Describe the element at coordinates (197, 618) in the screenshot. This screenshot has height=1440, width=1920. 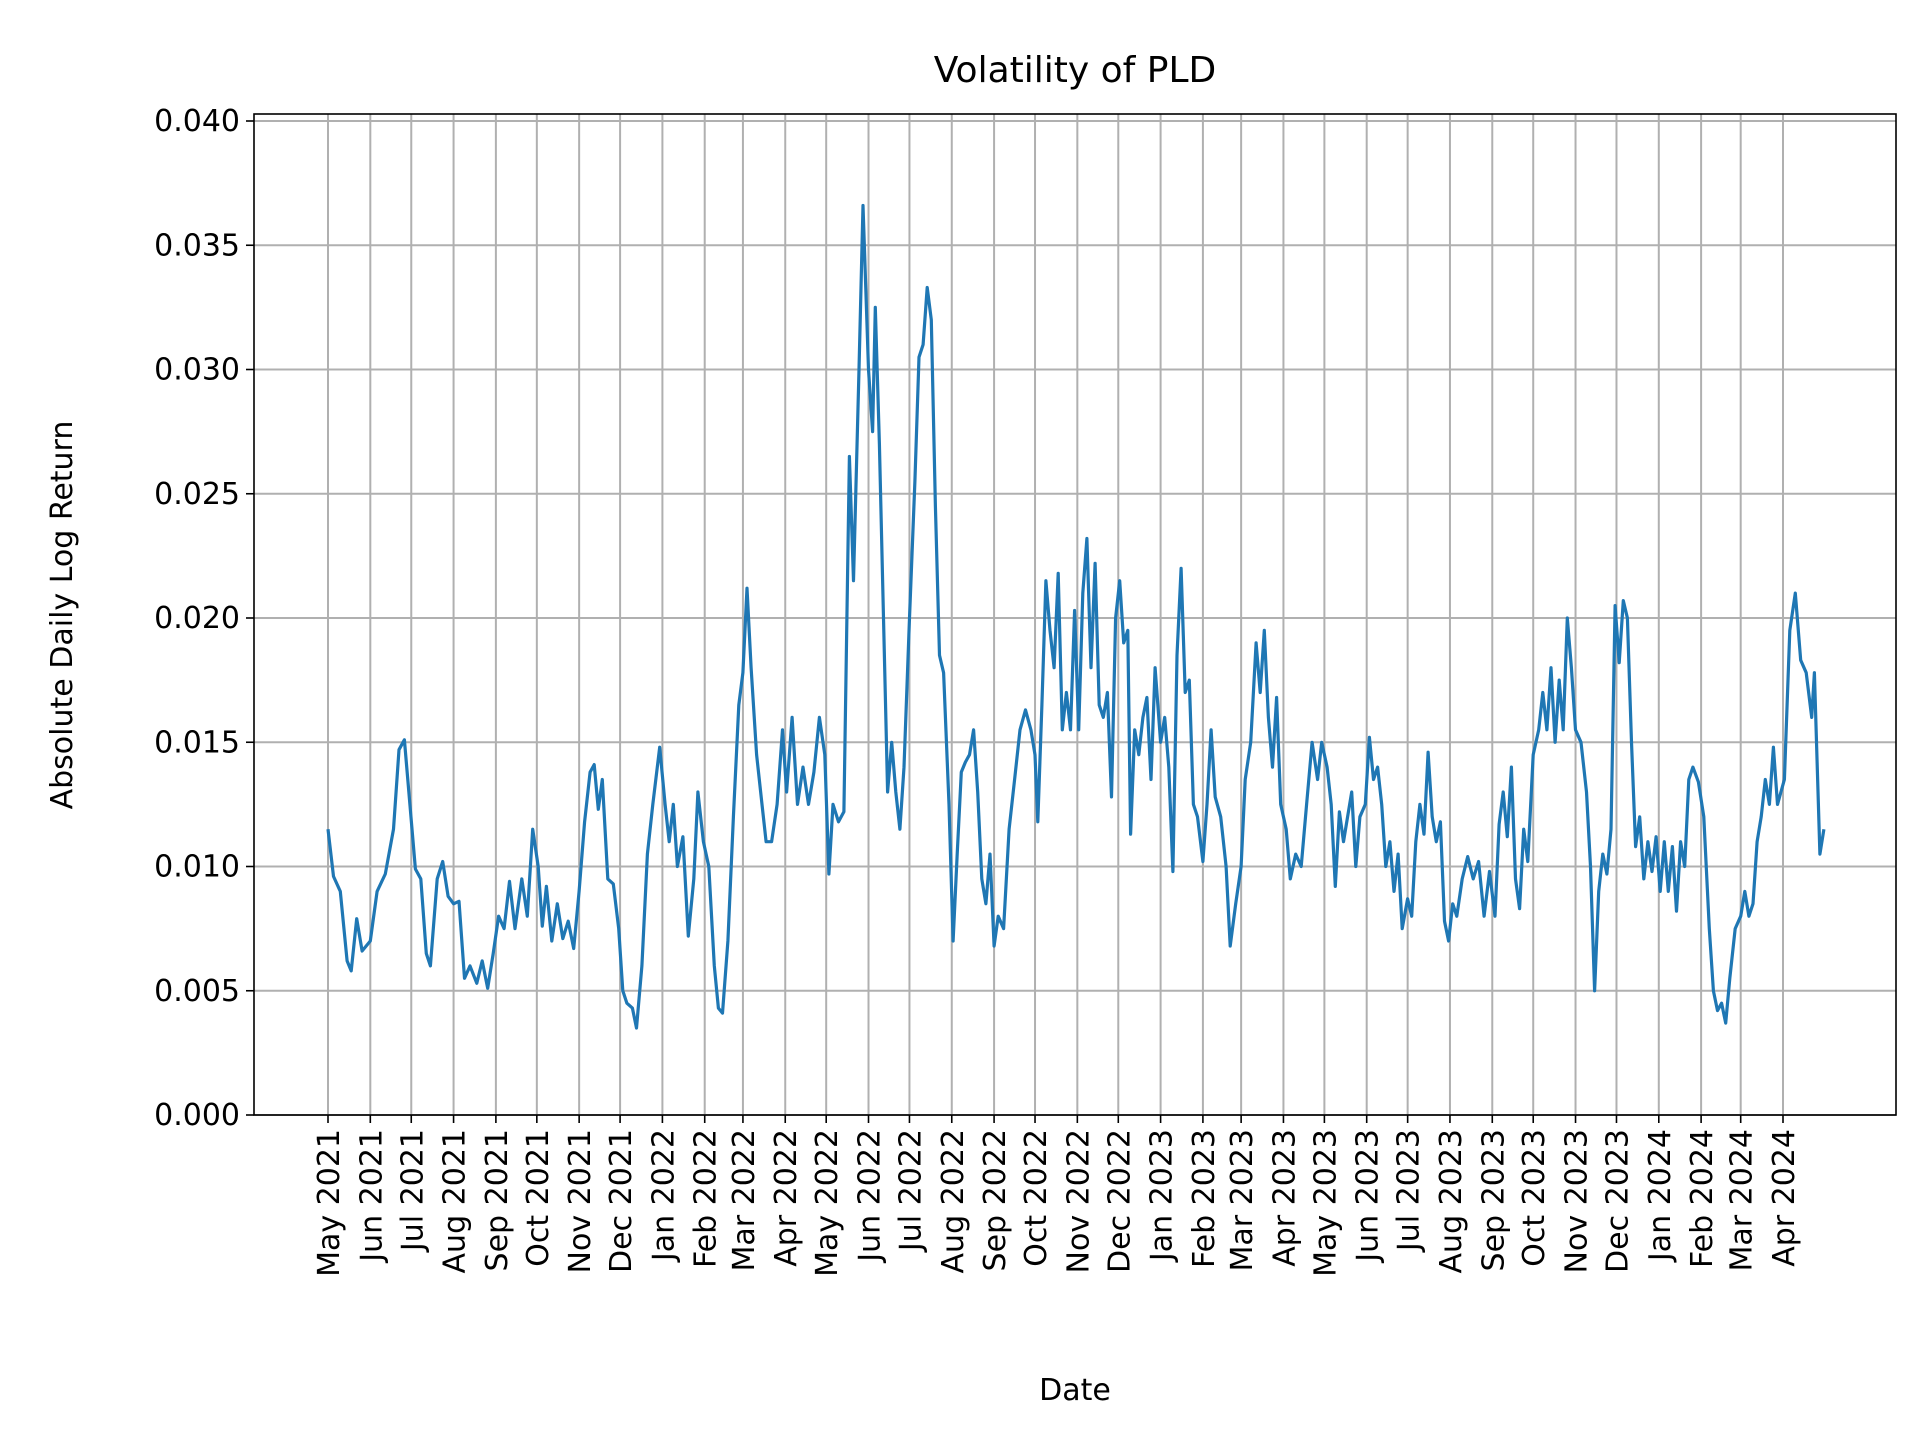
I see `y-tick-label: 0.020` at that location.